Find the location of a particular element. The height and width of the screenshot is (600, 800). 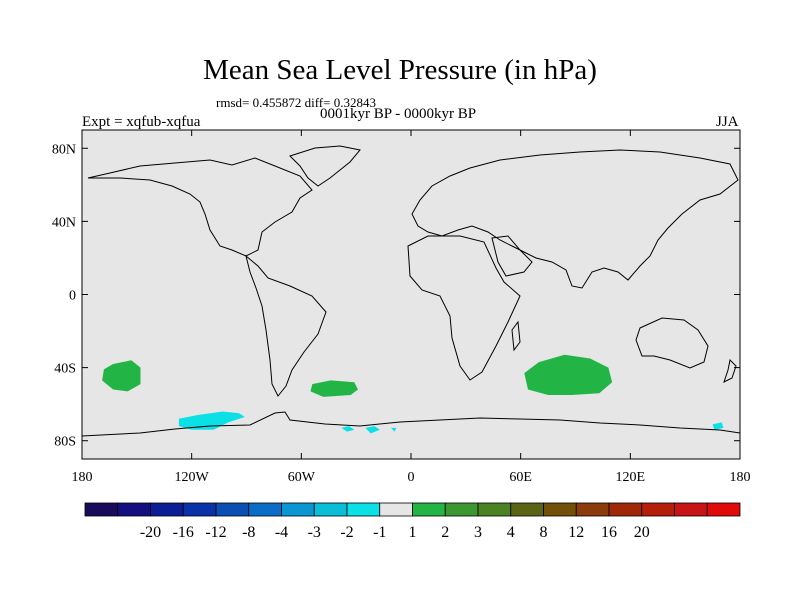

colorbar-label: -4 is located at coordinates (281, 532).